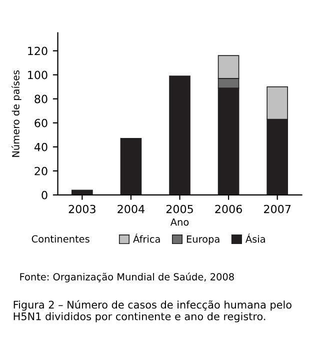  I want to click on x-tick-label: 2003, so click(82, 209).